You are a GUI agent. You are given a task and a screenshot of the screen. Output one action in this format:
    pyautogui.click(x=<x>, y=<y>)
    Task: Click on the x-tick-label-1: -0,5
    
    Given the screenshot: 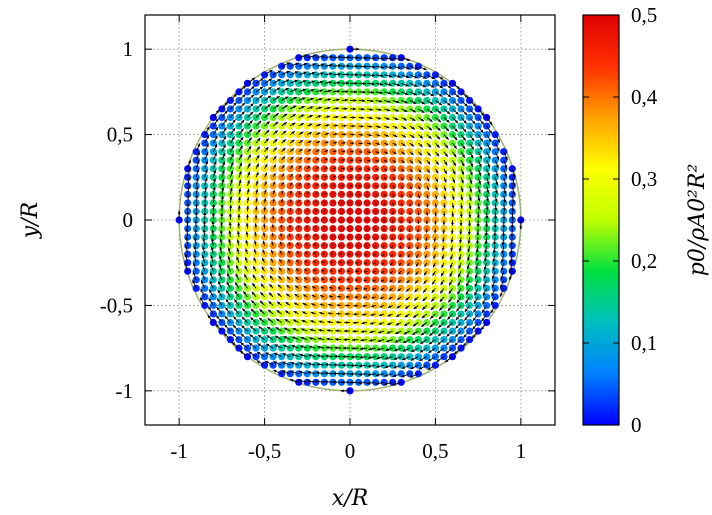 What is the action you would take?
    pyautogui.click(x=264, y=451)
    